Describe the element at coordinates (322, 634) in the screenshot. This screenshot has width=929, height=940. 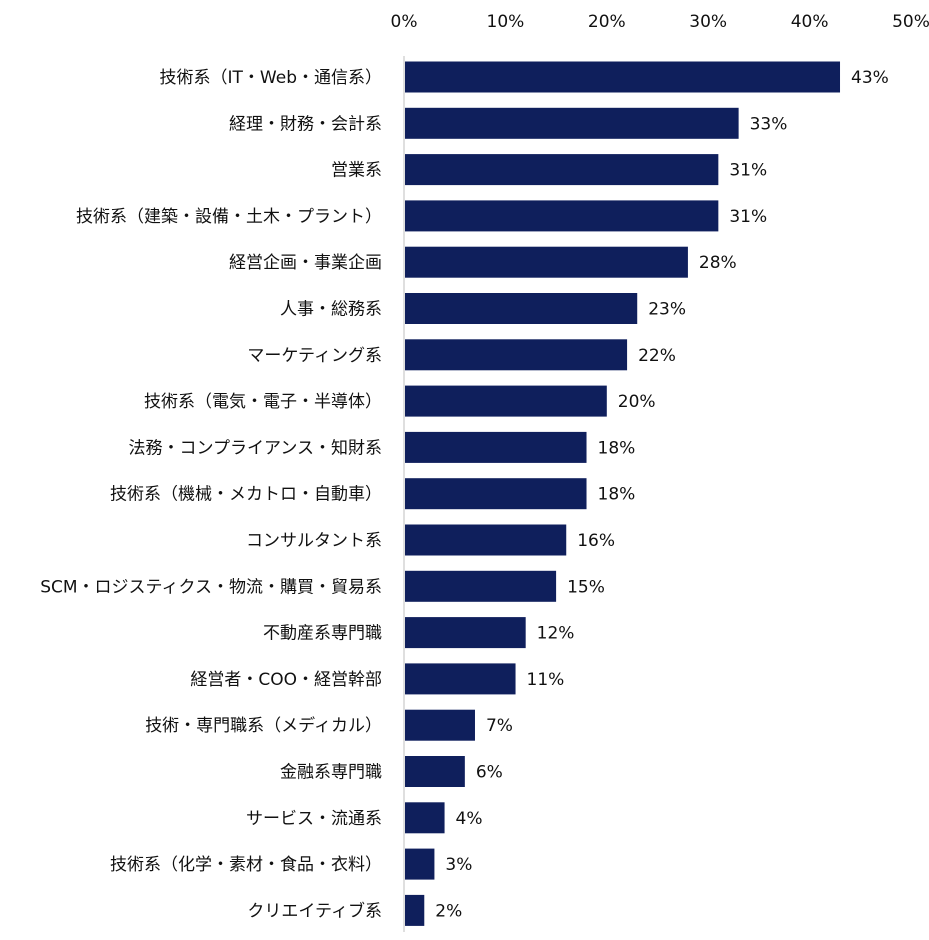
I see `category-label: 不動産系専門職` at that location.